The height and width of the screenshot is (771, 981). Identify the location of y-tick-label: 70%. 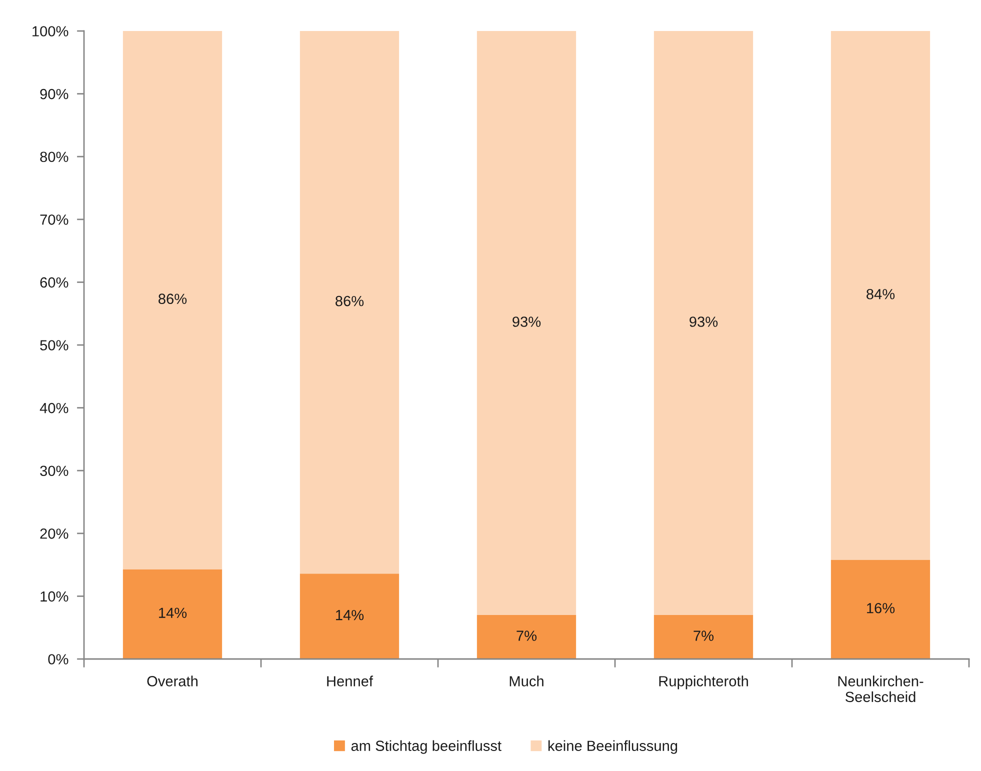
(54, 219).